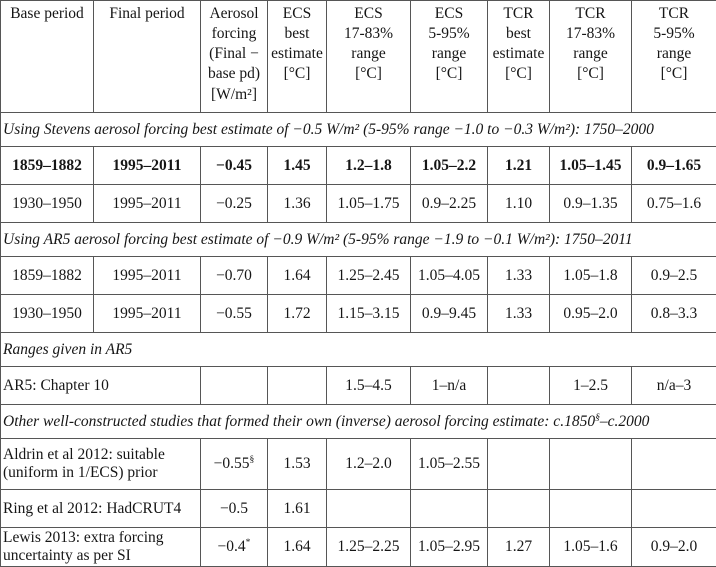 The image size is (716, 567). I want to click on value-cell: 1.64, so click(297, 547).